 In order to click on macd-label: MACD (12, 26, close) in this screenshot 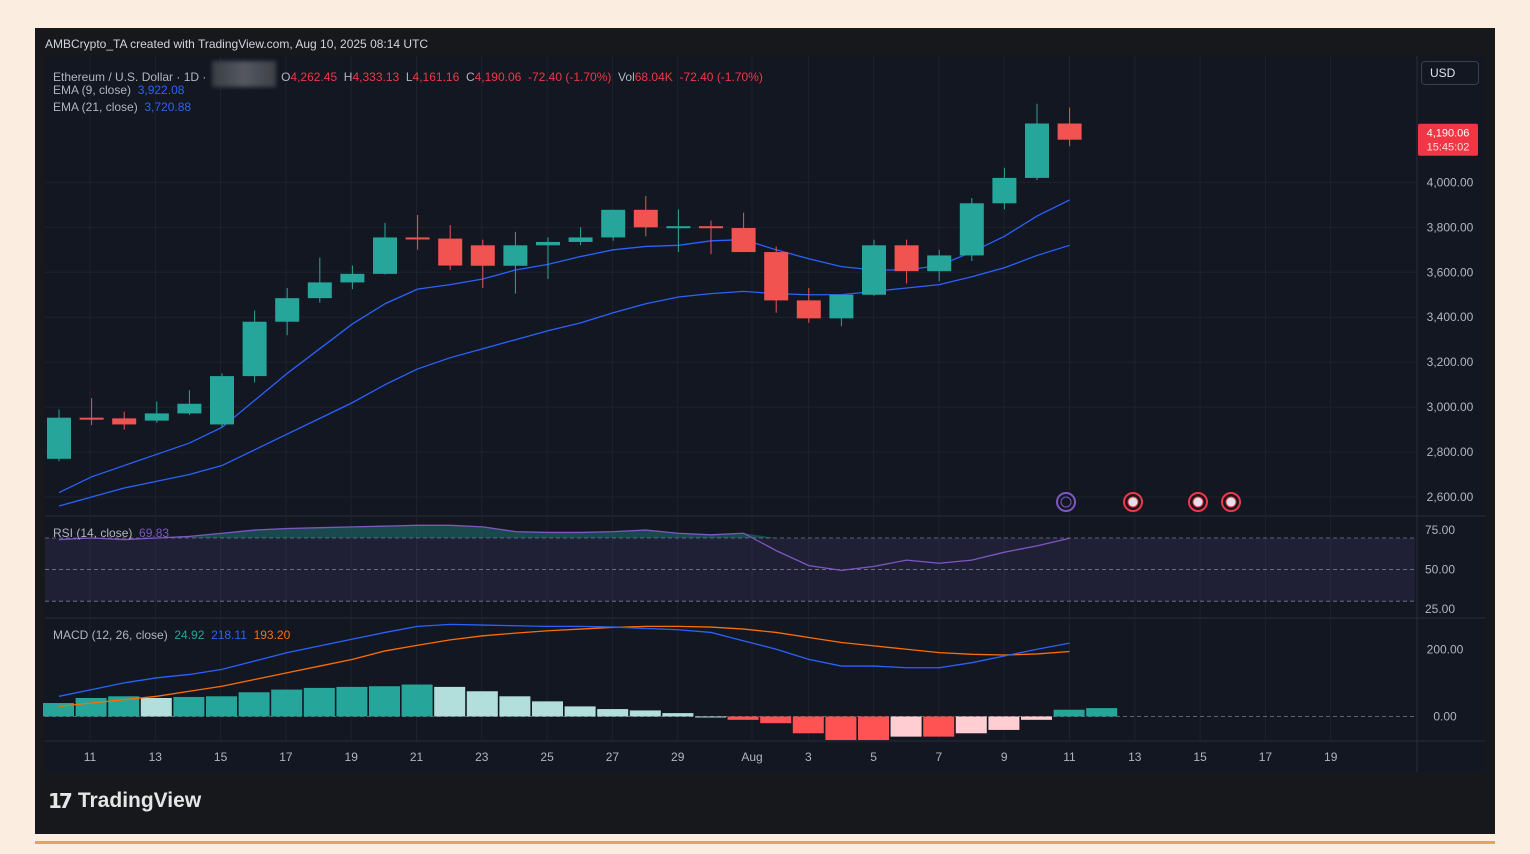, I will do `click(110, 635)`.